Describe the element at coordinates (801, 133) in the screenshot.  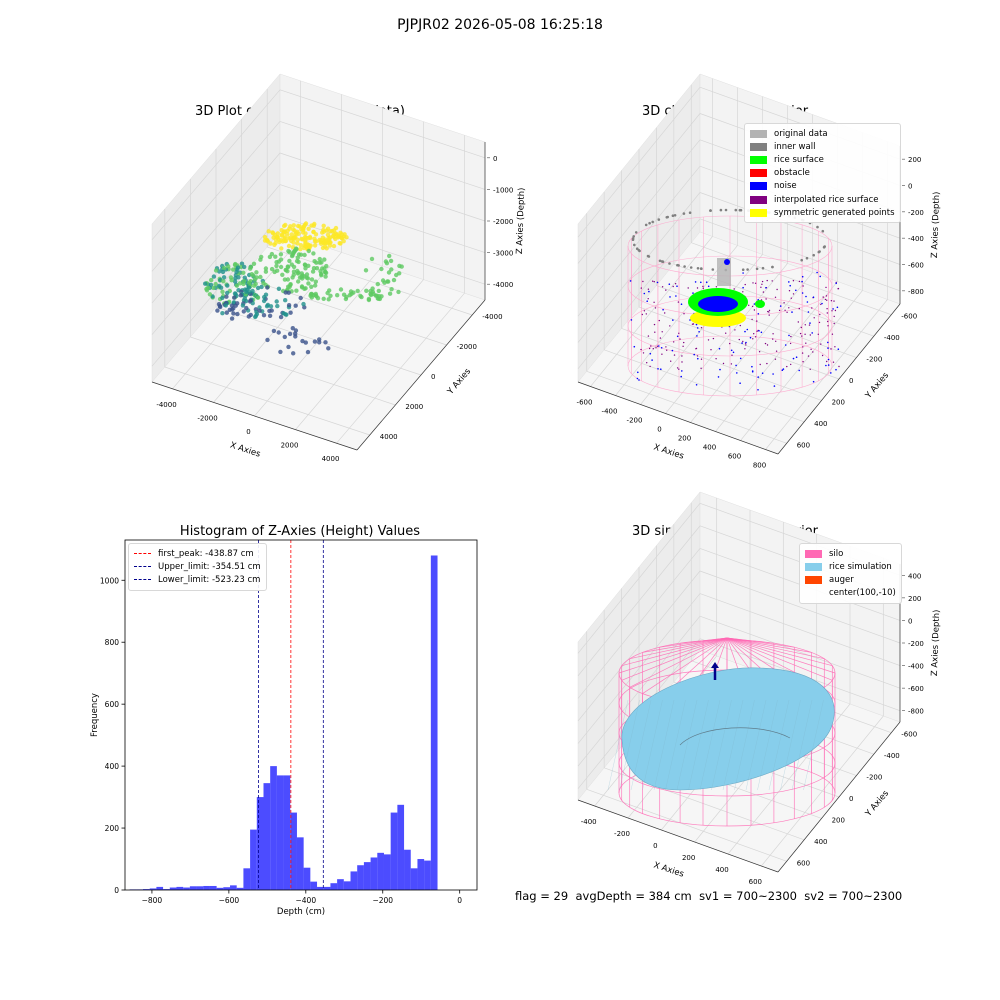
I see `legend-label: original data` at that location.